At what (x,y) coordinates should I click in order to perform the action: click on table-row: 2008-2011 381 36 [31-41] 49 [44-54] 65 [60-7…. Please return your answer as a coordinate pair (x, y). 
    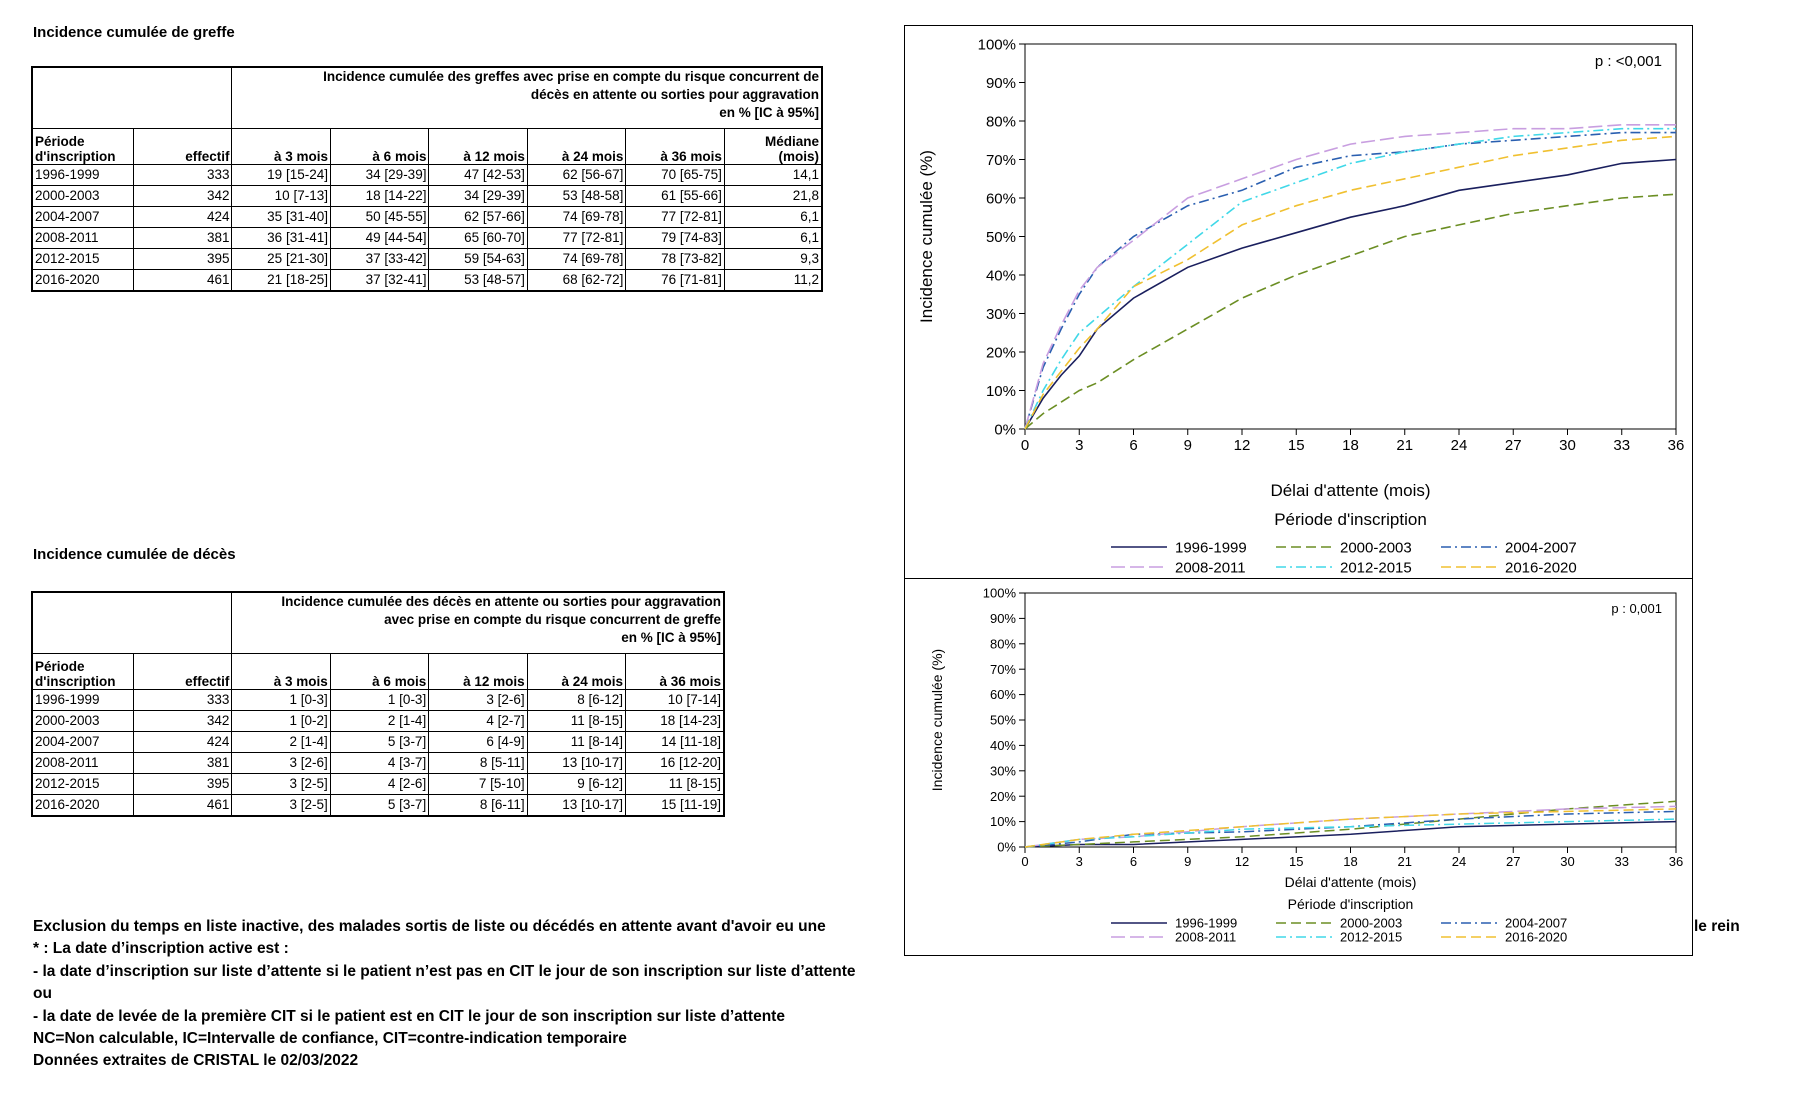
    Looking at the image, I should click on (427, 237).